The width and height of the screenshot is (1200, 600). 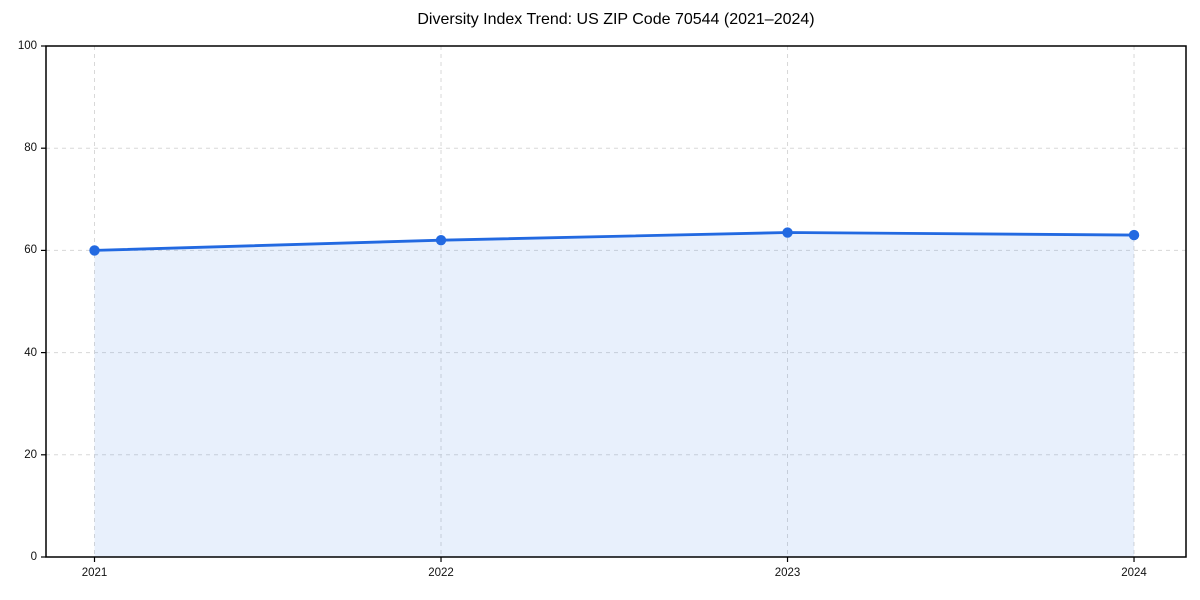 I want to click on data-point-markers, so click(x=614, y=241).